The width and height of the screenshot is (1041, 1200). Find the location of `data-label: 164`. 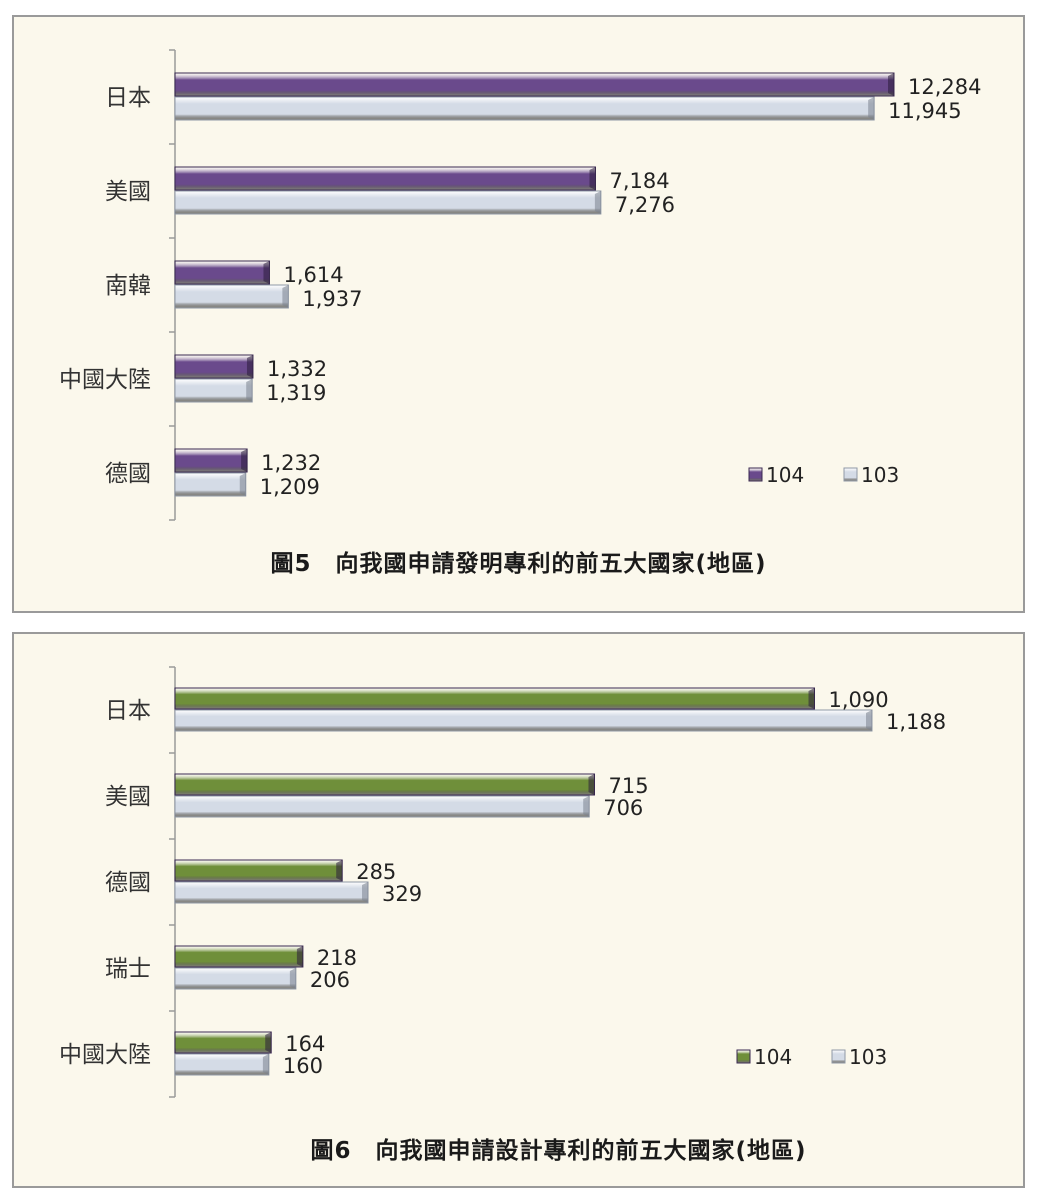

data-label: 164 is located at coordinates (305, 1044).